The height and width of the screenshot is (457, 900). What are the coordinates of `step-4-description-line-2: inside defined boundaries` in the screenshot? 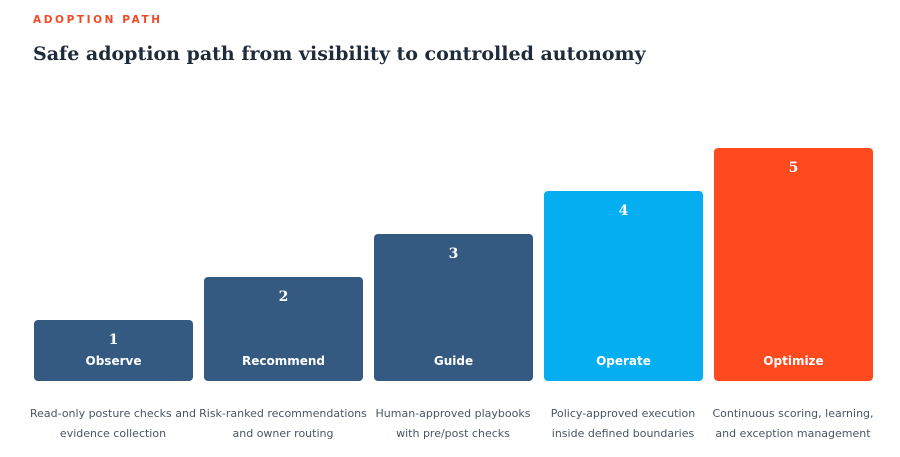 It's located at (623, 433).